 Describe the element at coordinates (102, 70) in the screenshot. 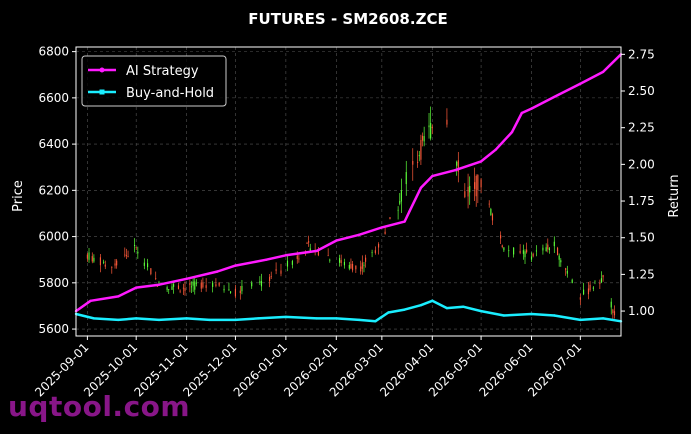

I see `legend-marker-ai` at that location.